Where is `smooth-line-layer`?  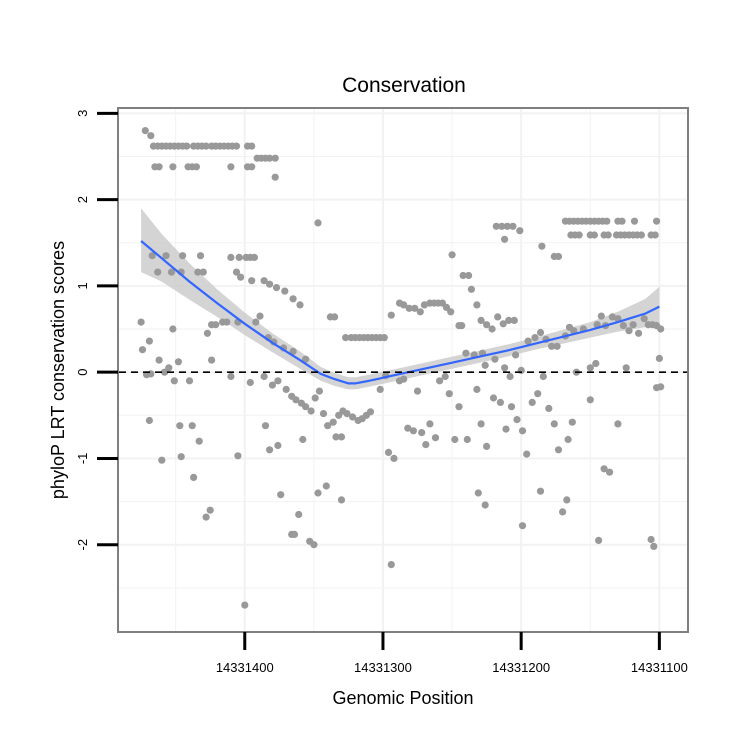 smooth-line-layer is located at coordinates (400, 312).